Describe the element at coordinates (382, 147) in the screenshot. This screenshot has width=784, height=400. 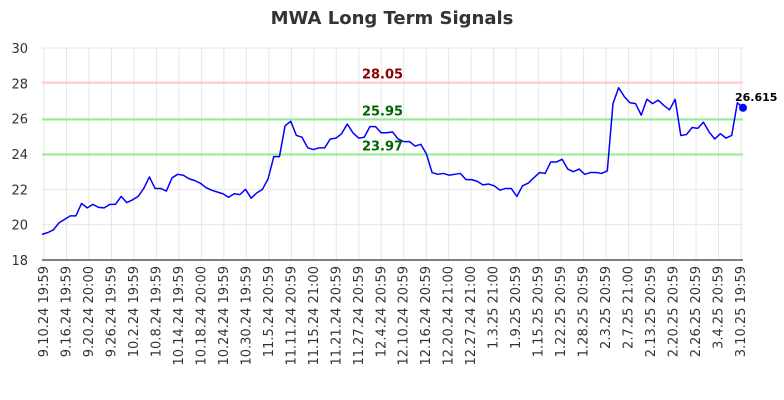
I see `reference-line-label: 23.97` at that location.